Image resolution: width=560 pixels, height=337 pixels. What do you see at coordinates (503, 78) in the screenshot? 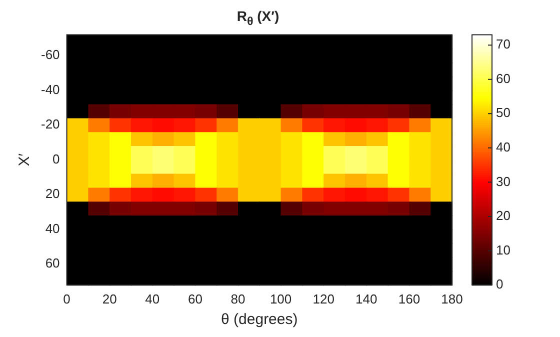
I see `color-bar-label: 60` at bounding box center [503, 78].